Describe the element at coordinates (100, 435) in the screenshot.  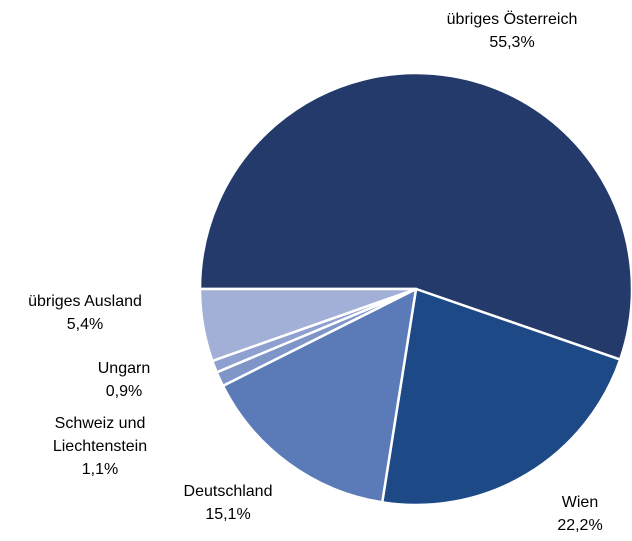
I see `category-label: Schweiz und Liechtenstein` at that location.